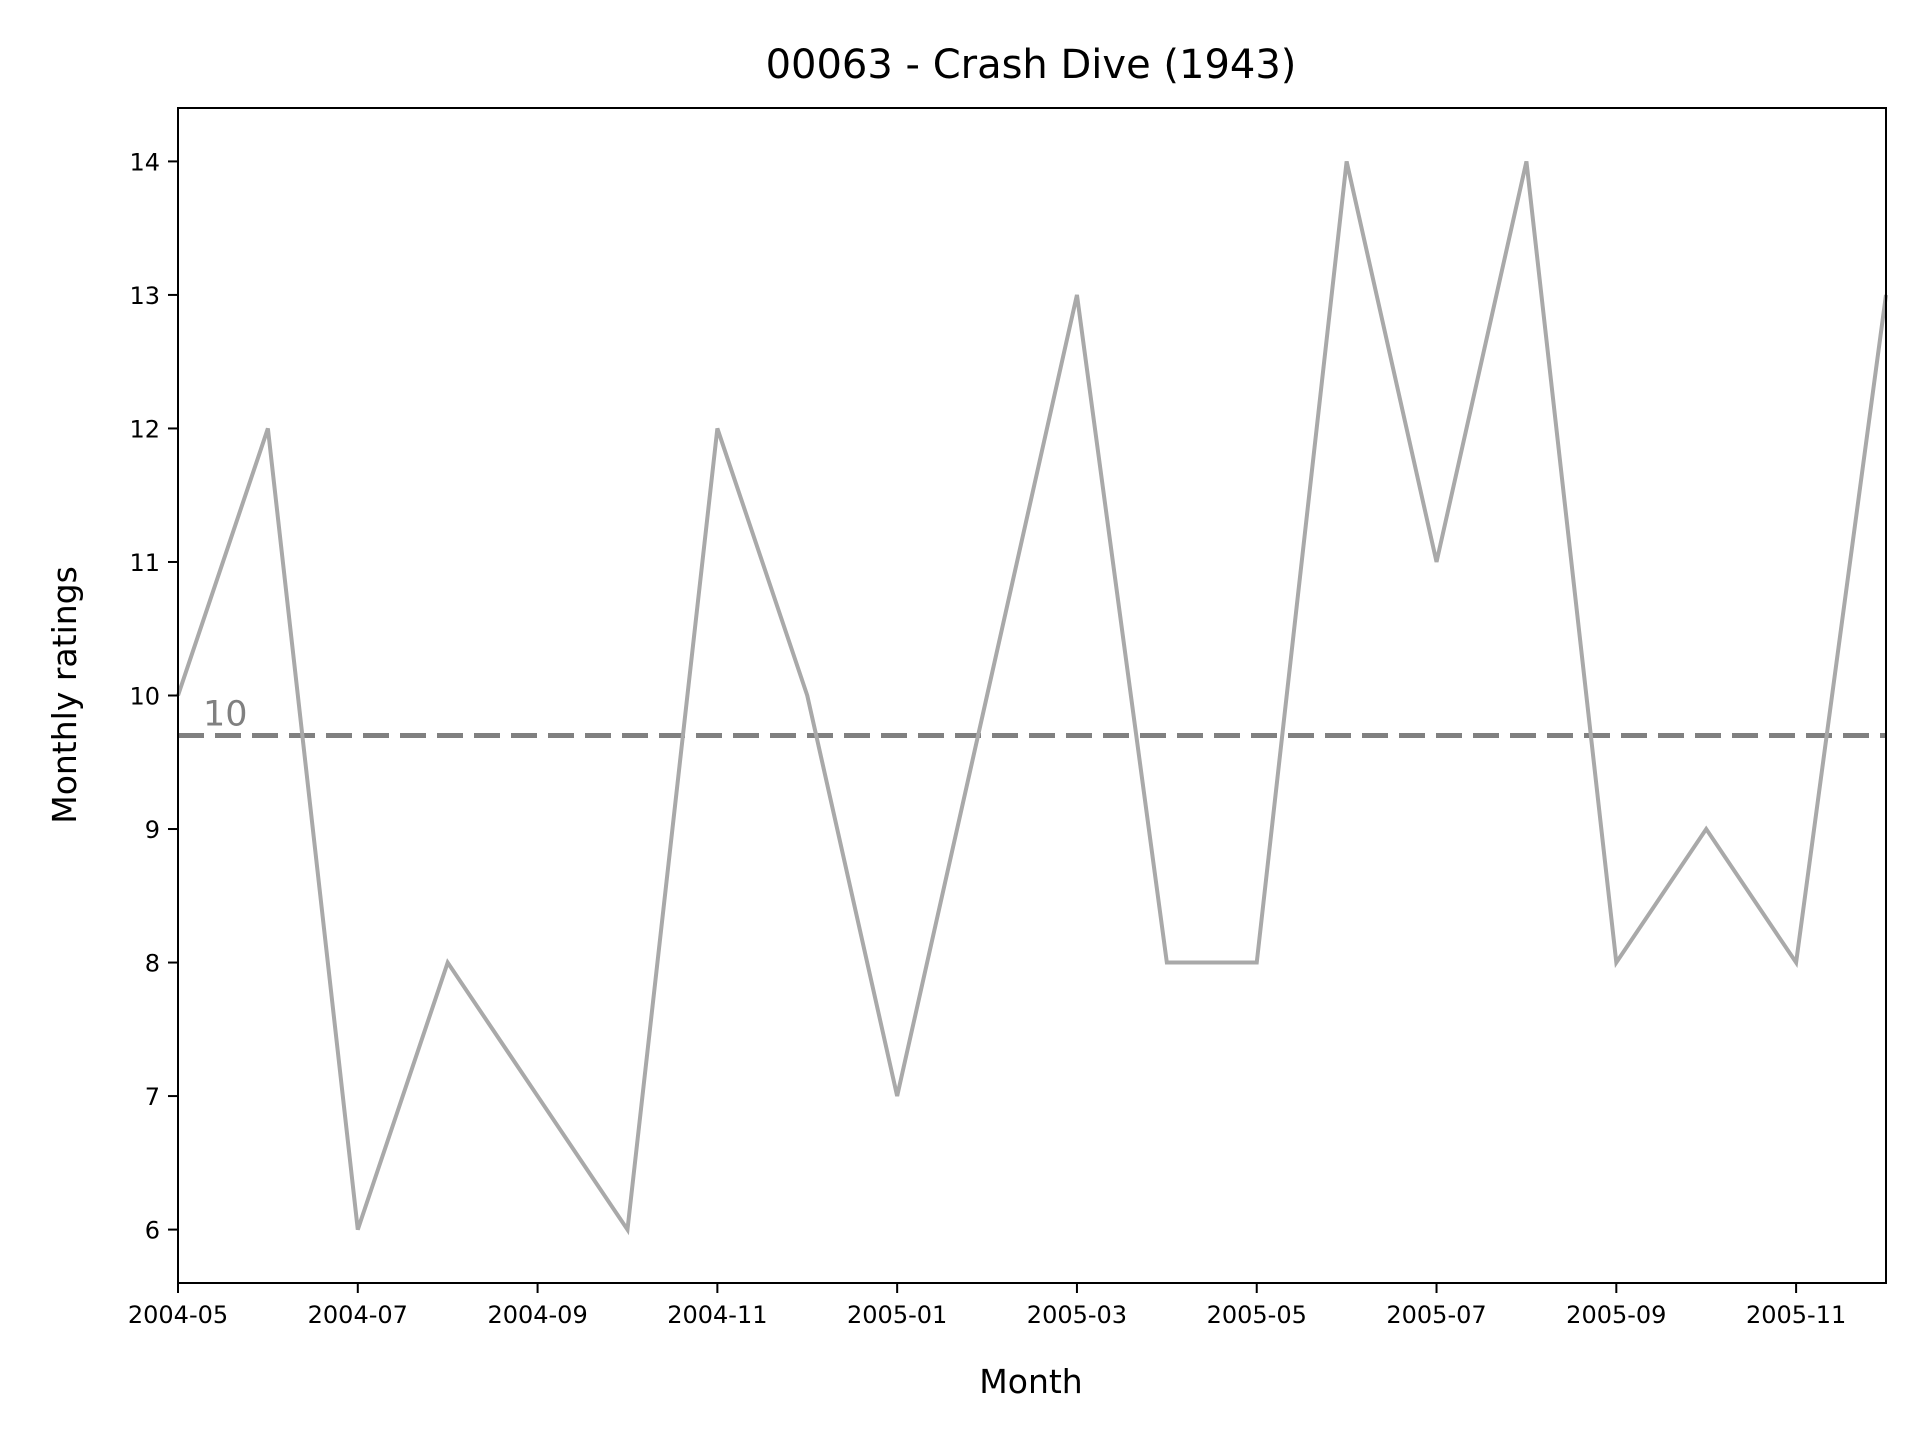  I want to click on y-axis: 6 7 8 9 10 11 12 13 14, so click(153, 696).